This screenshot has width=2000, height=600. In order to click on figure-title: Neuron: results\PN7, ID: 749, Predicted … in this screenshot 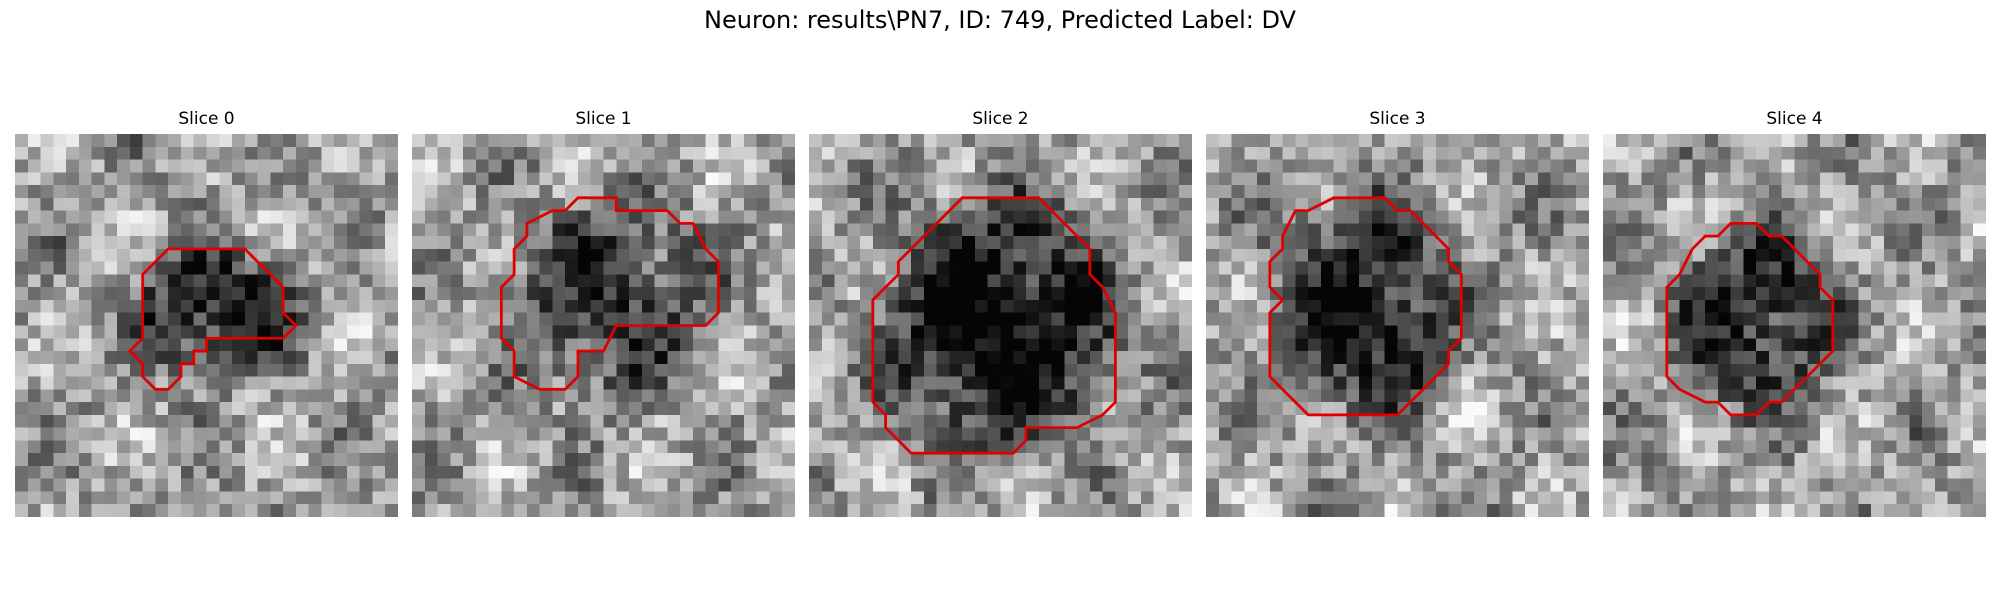, I will do `click(1000, 20)`.